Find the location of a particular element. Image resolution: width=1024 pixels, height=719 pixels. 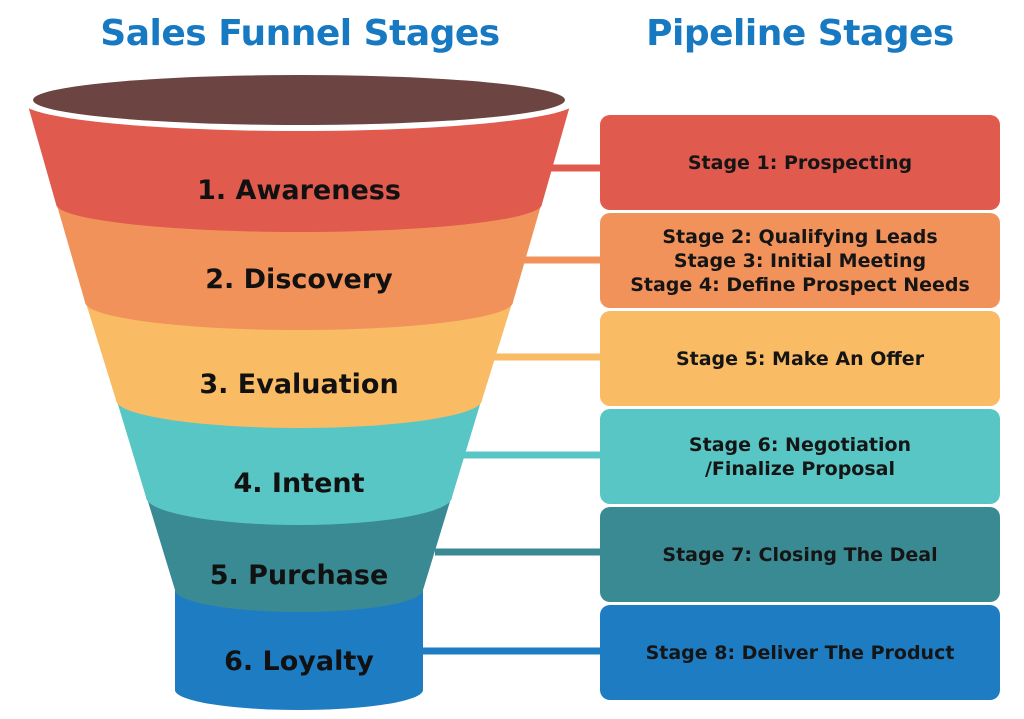

funnel-heading: Sales Funnel Stages is located at coordinates (300, 33).